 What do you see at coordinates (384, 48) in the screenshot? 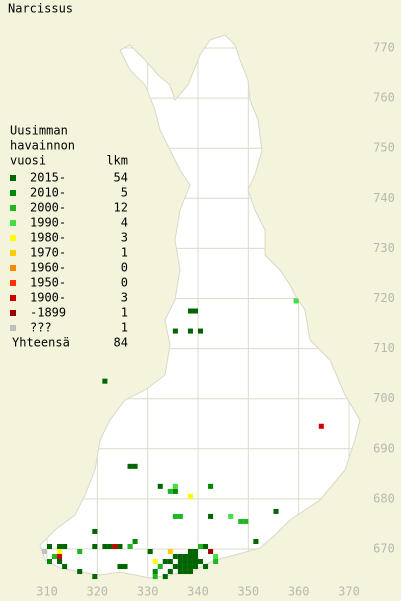
I see `y-tick-label: 770` at bounding box center [384, 48].